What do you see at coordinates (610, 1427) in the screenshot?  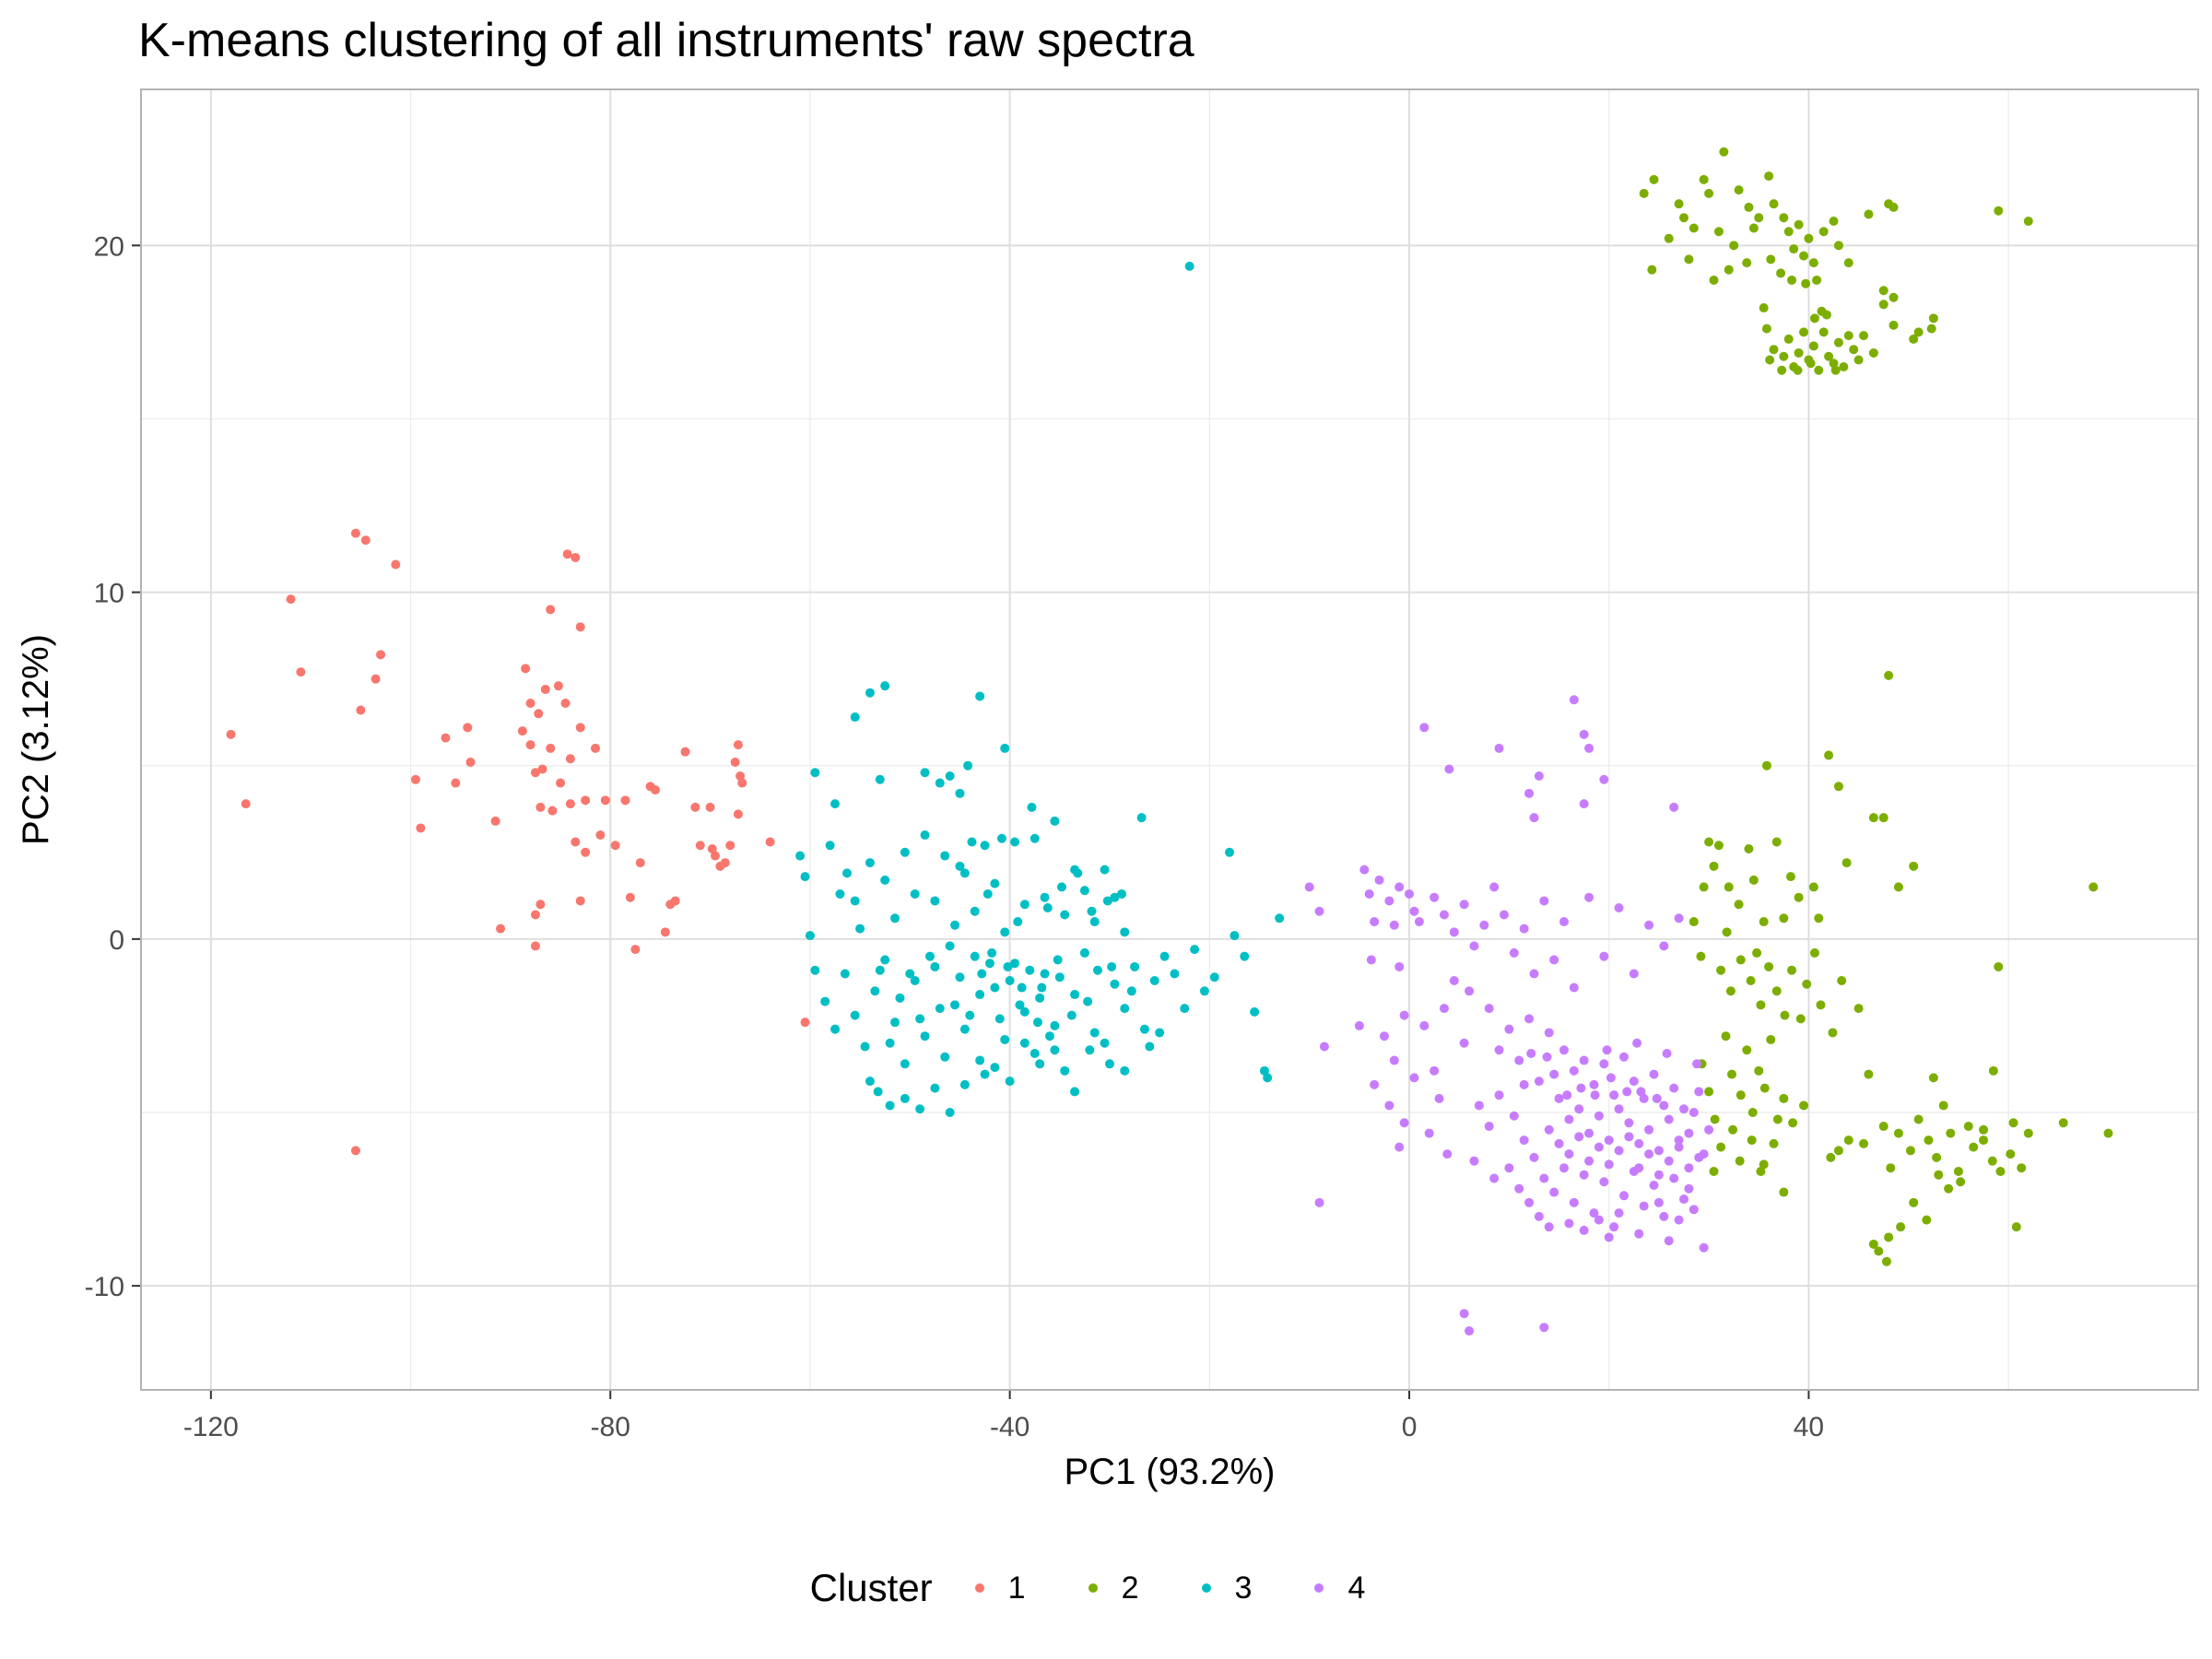 I see `x-tick-label: -80` at bounding box center [610, 1427].